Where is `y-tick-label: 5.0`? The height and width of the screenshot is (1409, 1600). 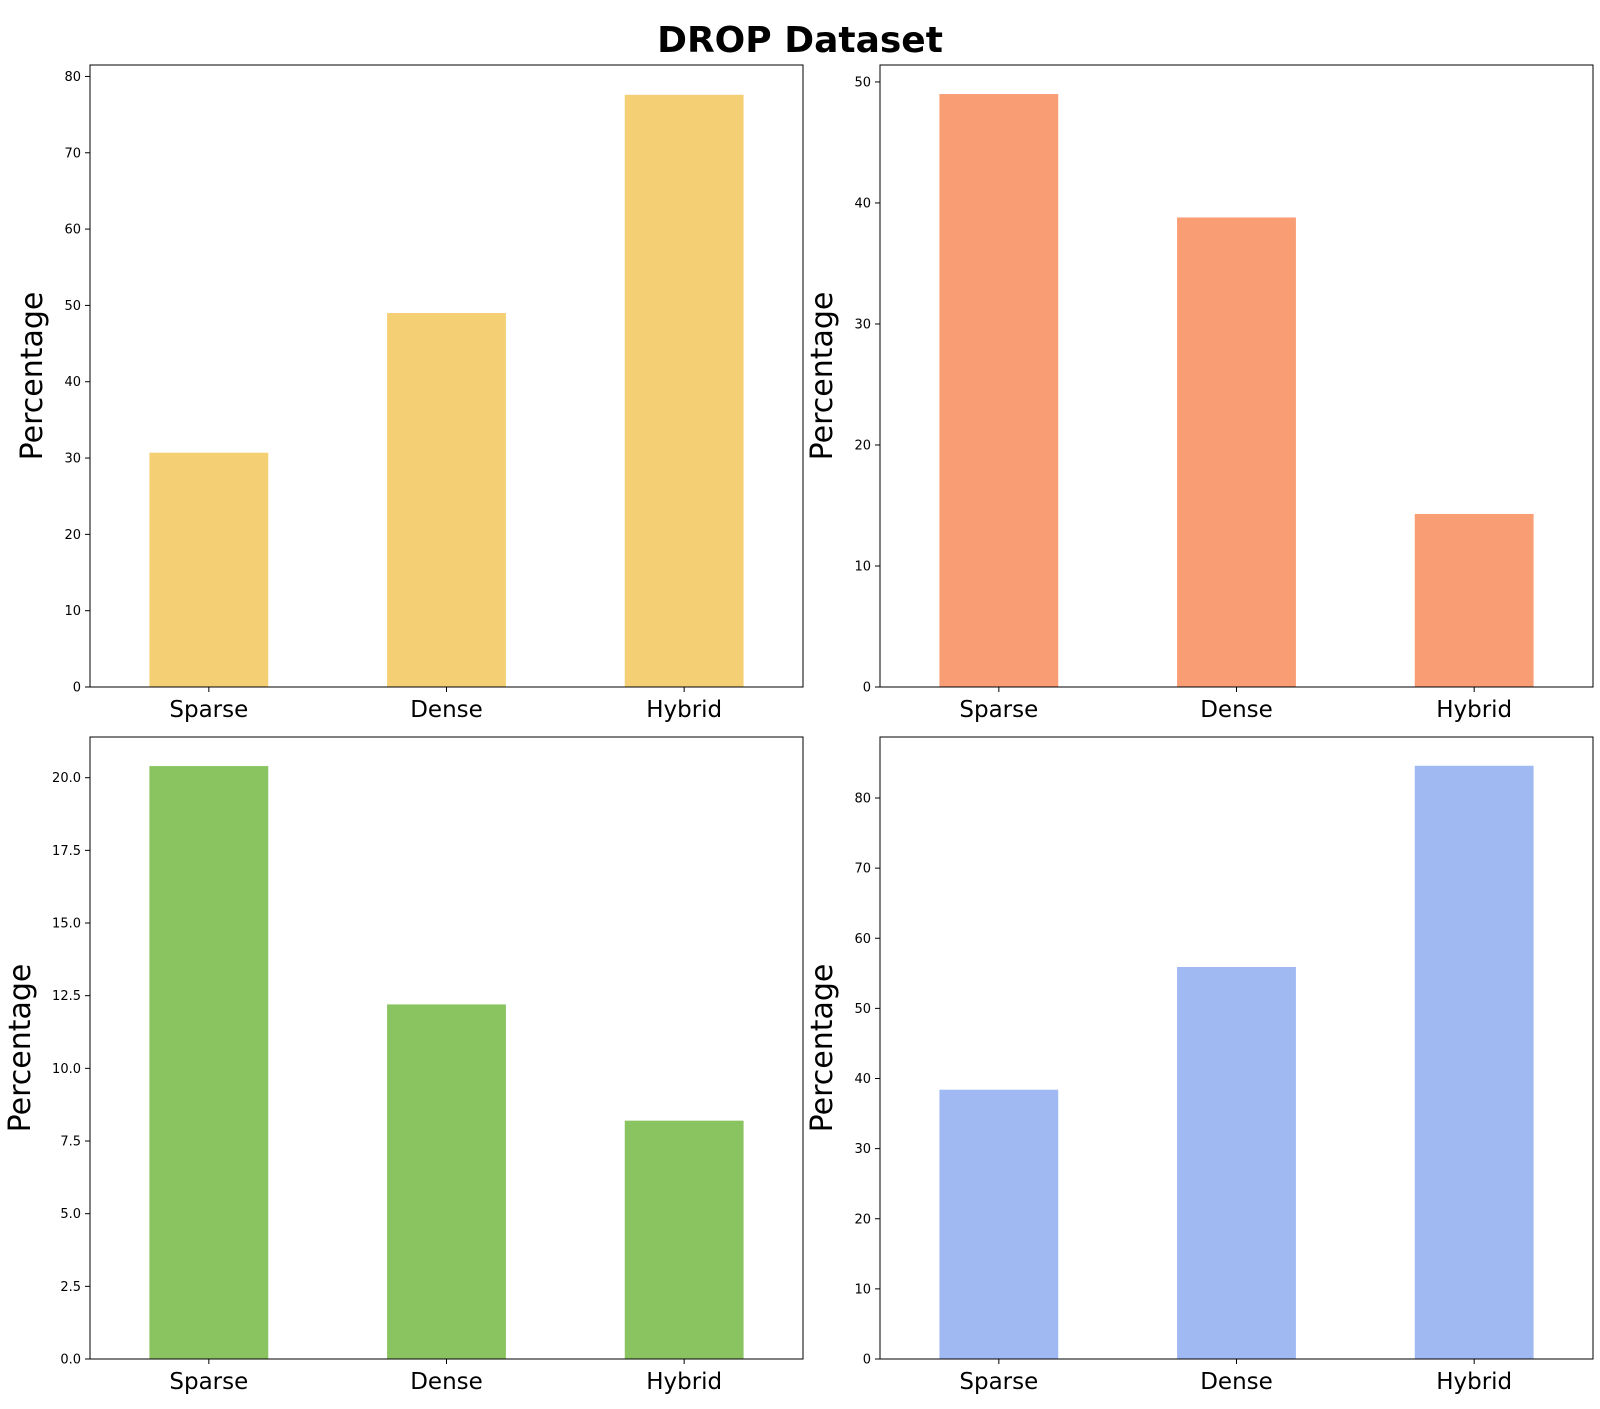
y-tick-label: 5.0 is located at coordinates (70, 1214).